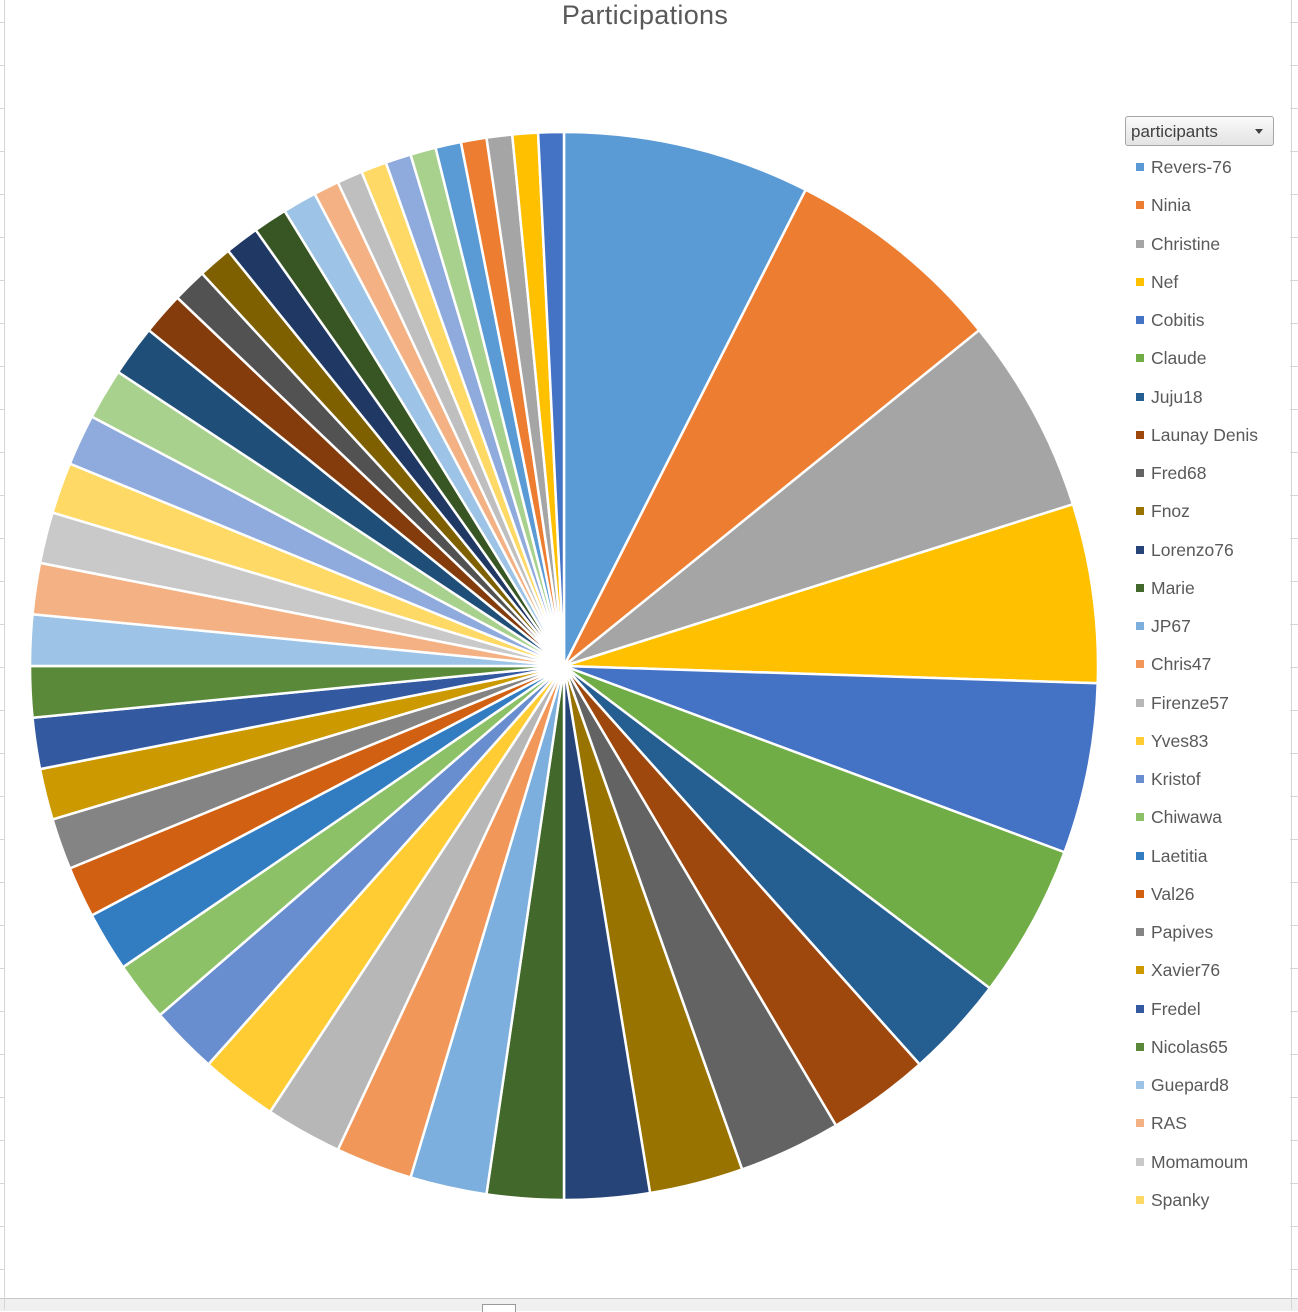  I want to click on legend-label: Yves83, so click(1180, 740).